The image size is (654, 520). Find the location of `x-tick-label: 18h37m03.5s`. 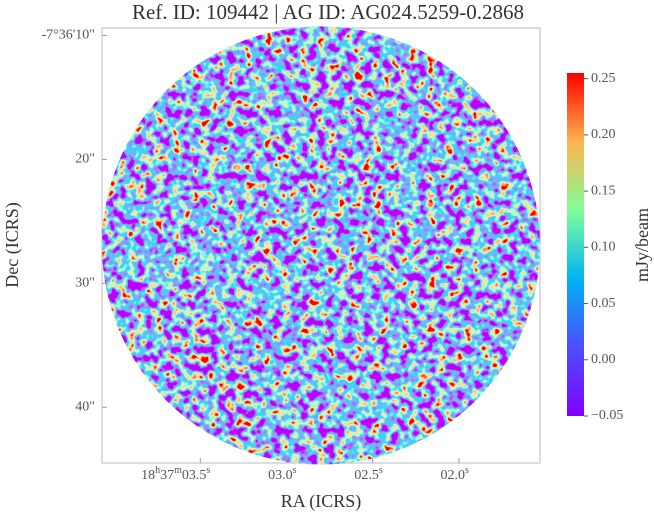

x-tick-label: 18h37m03.5s is located at coordinates (175, 474).